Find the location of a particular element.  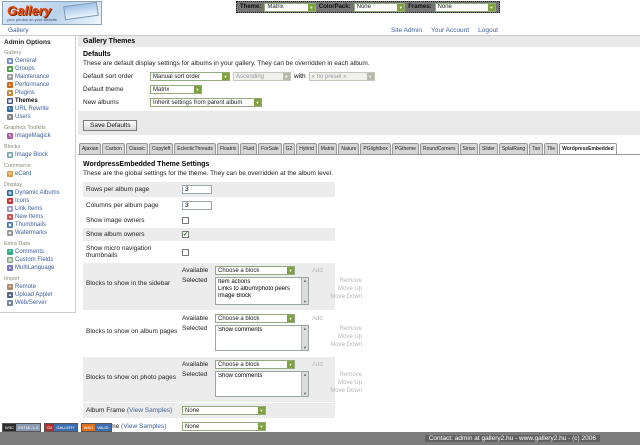

sidebar-item: ▸ Performance is located at coordinates (39, 85).